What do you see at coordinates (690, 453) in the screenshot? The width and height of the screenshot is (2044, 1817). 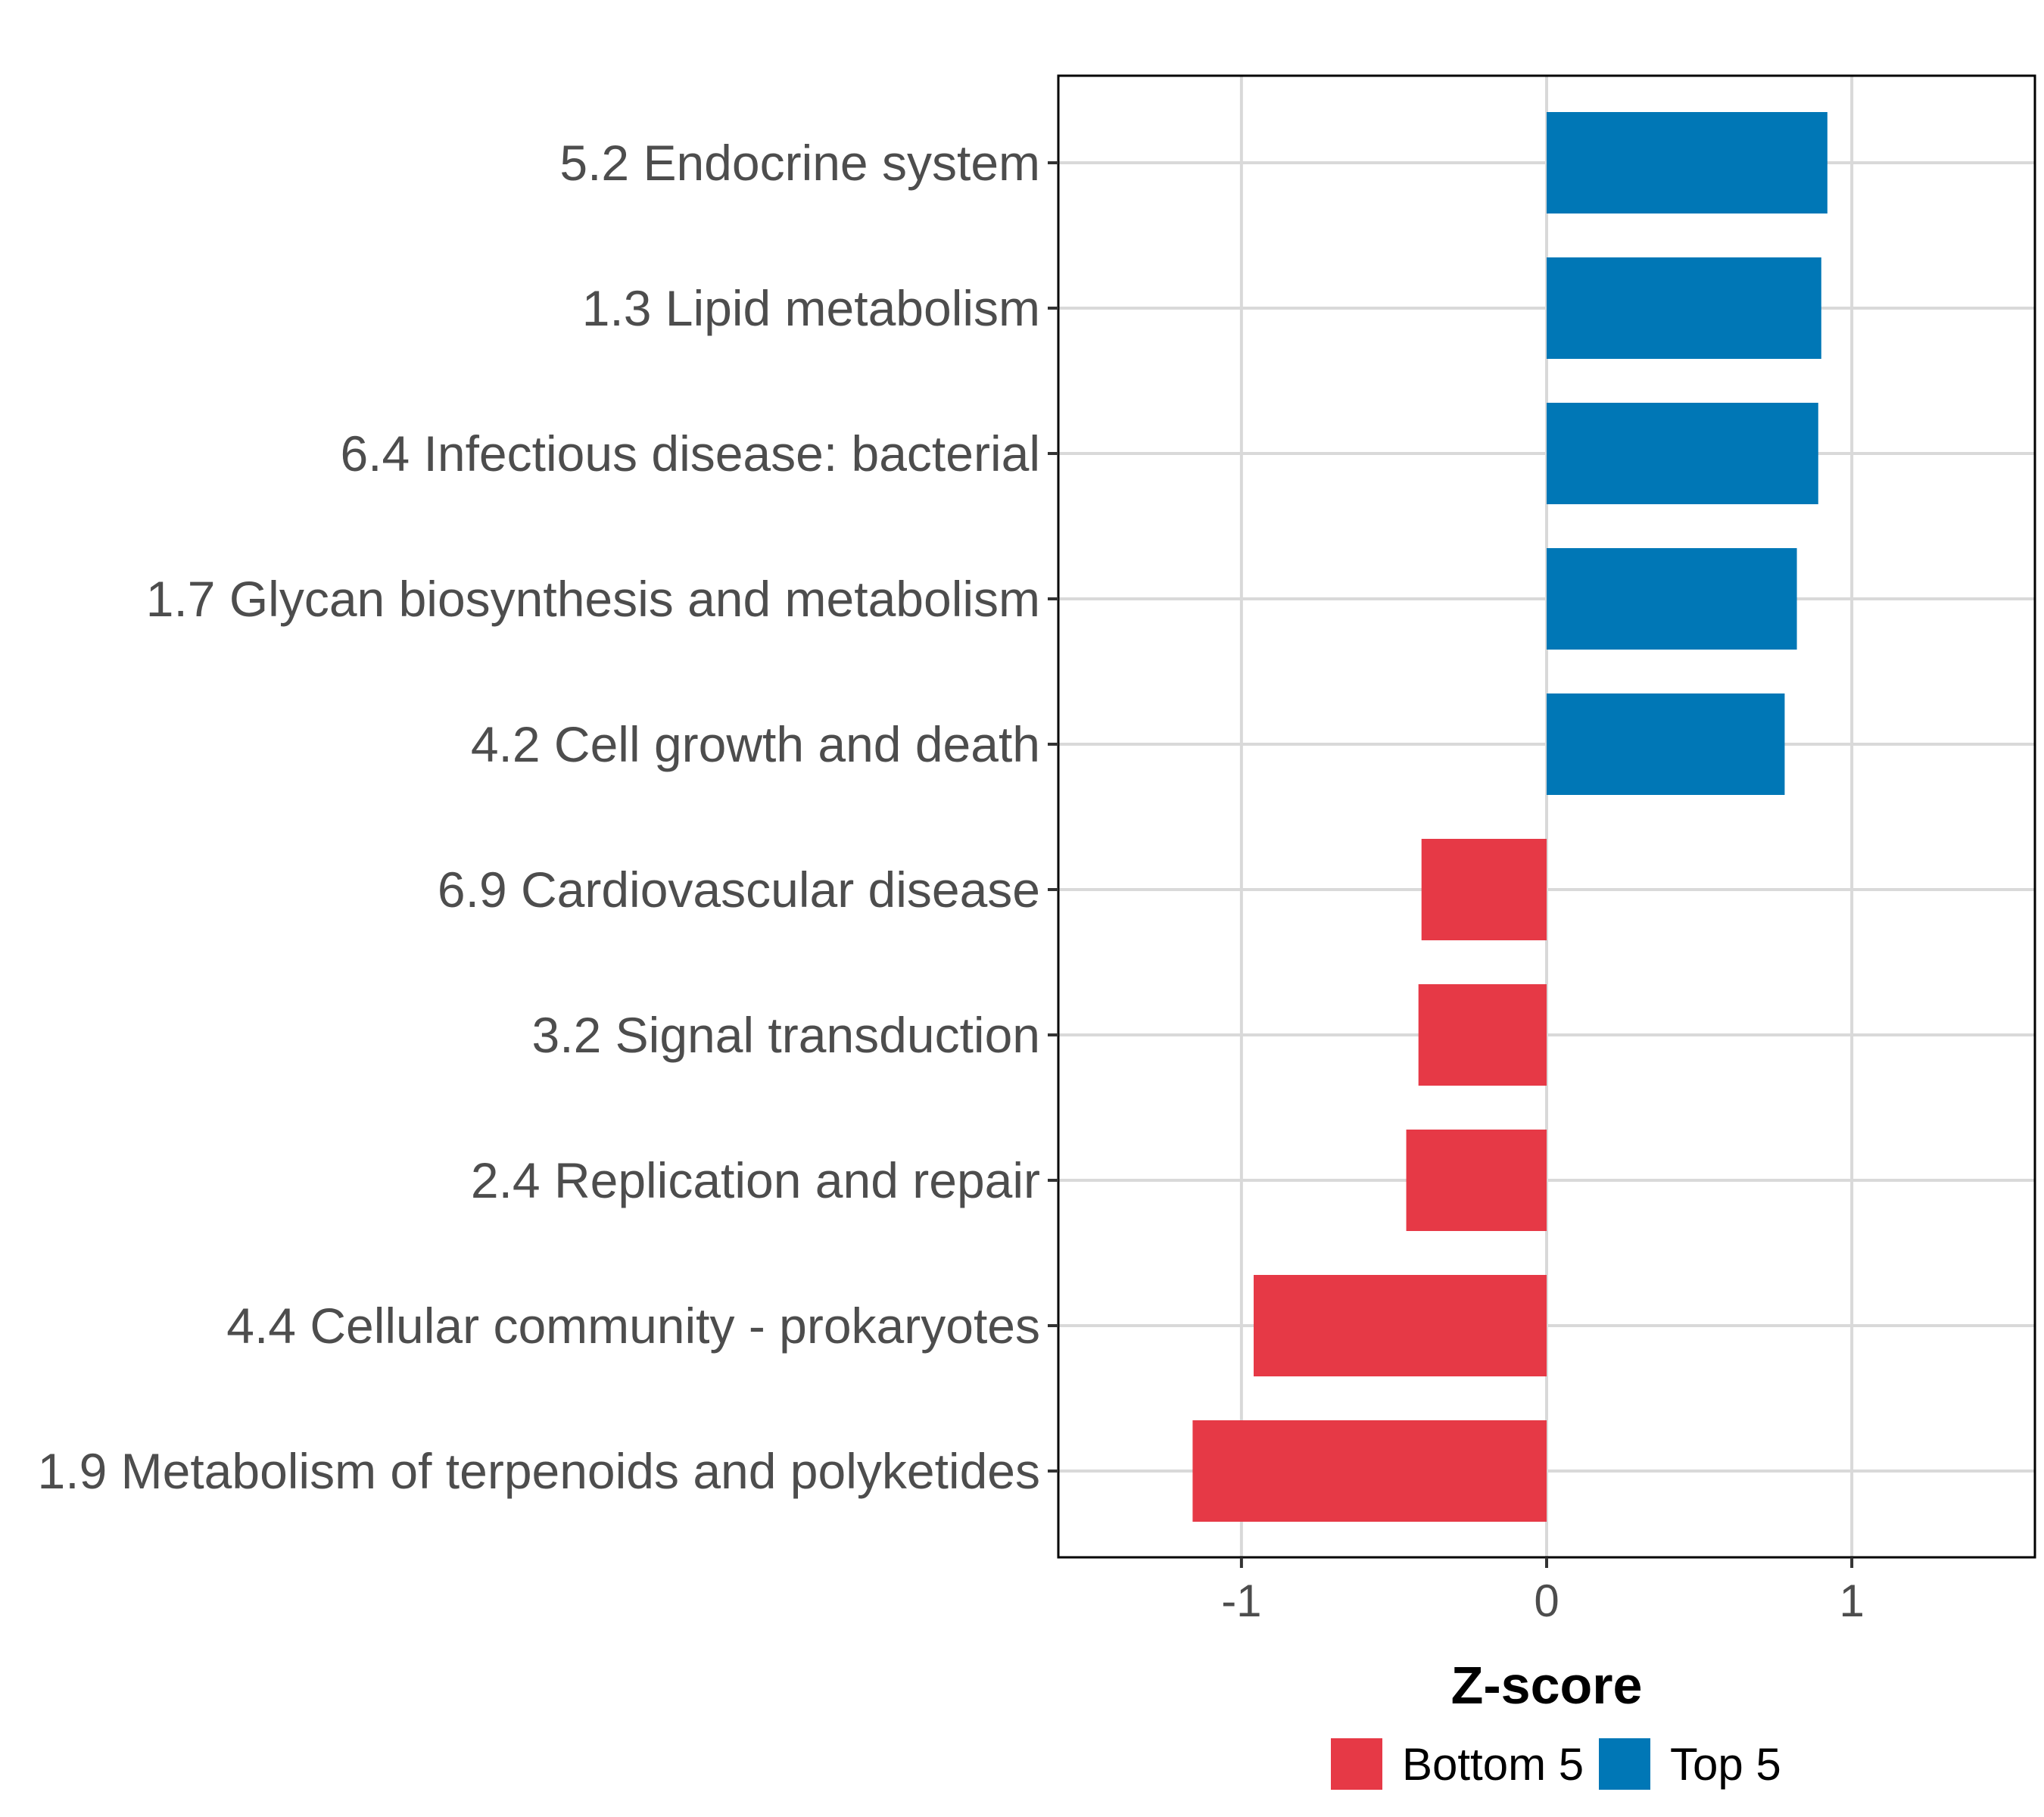 I see `category-label: 6.4 Infectious disease: bacterial` at bounding box center [690, 453].